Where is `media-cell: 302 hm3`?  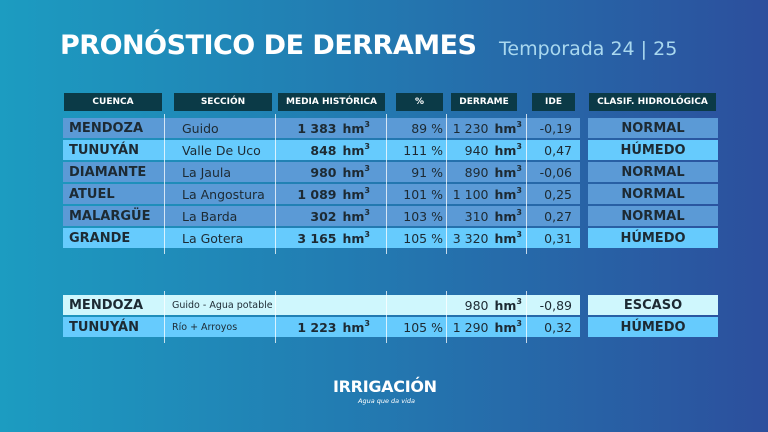 media-cell: 302 hm3 is located at coordinates (330, 216).